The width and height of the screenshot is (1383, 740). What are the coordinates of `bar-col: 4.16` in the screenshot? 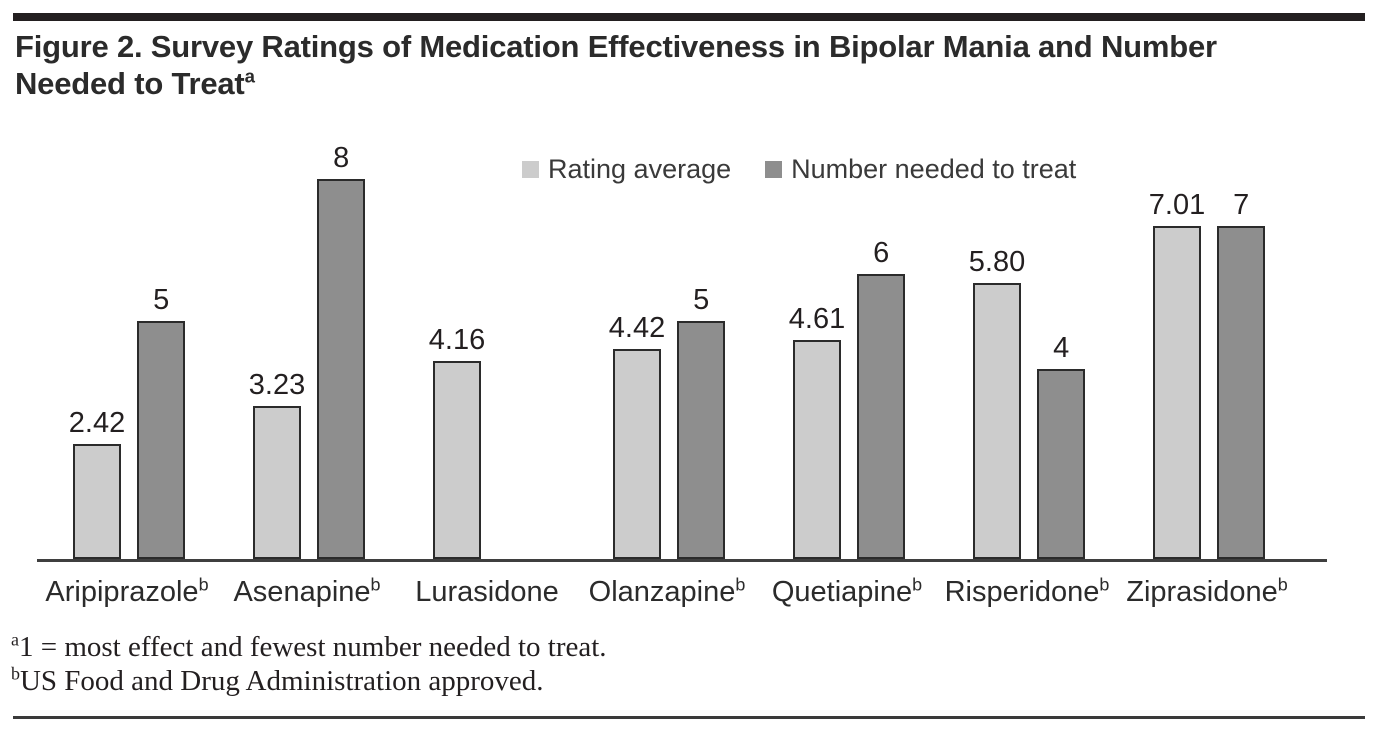 It's located at (457, 442).